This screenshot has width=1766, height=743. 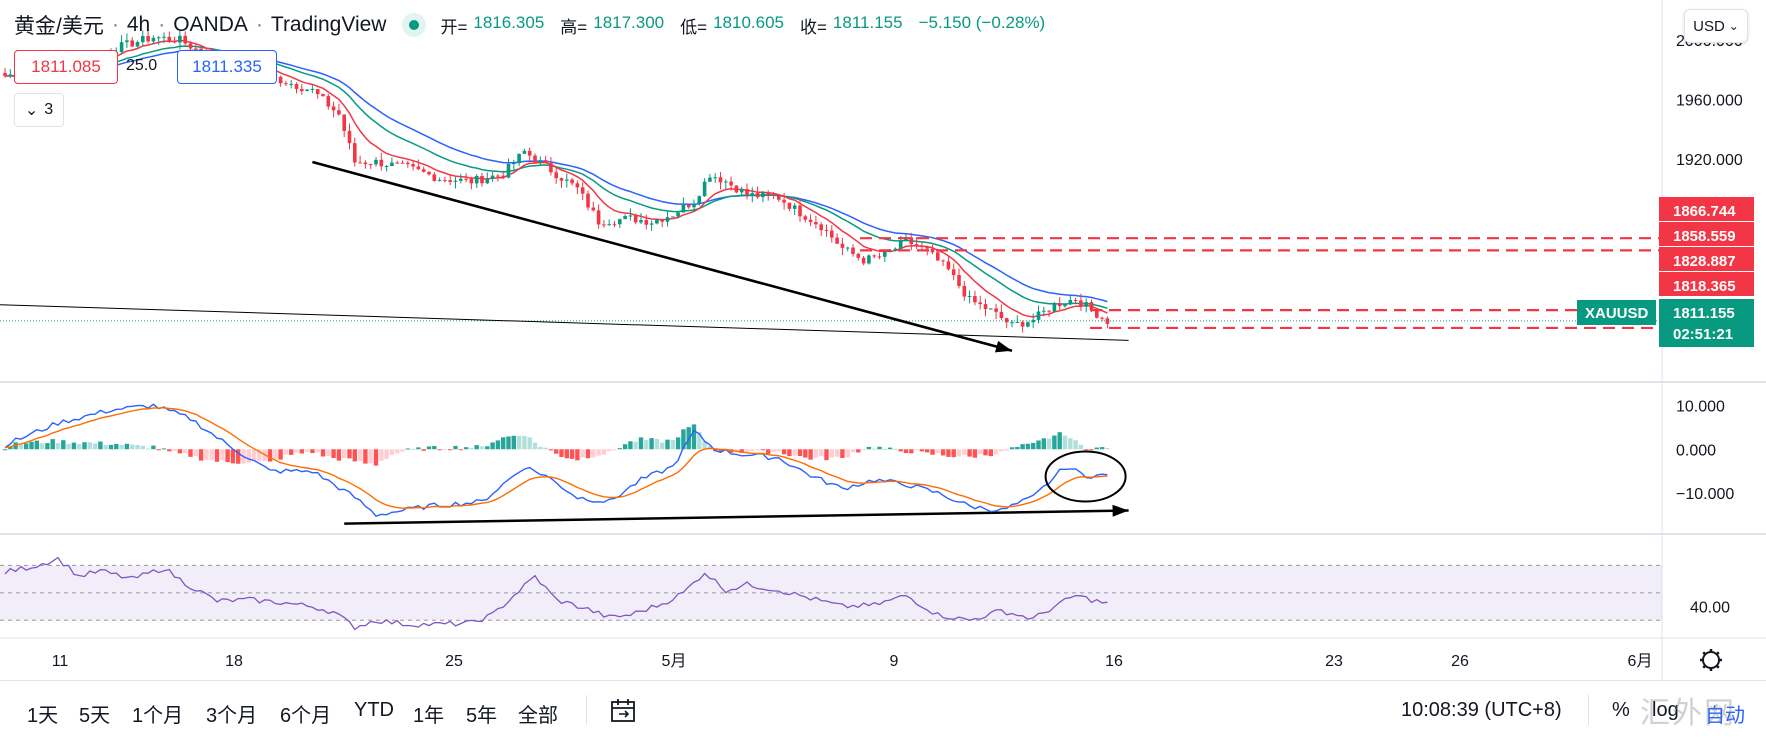 What do you see at coordinates (306, 716) in the screenshot?
I see `range-button-6m: 6个月` at bounding box center [306, 716].